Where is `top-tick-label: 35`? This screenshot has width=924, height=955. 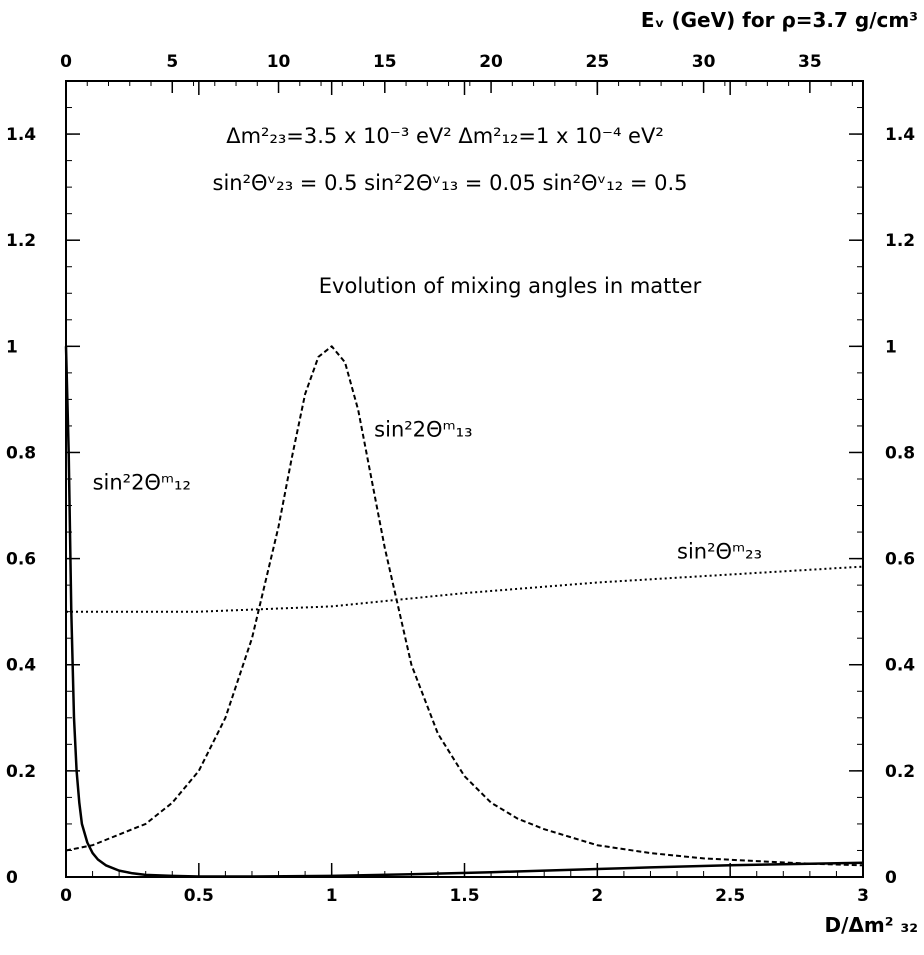 top-tick-label: 35 is located at coordinates (810, 62).